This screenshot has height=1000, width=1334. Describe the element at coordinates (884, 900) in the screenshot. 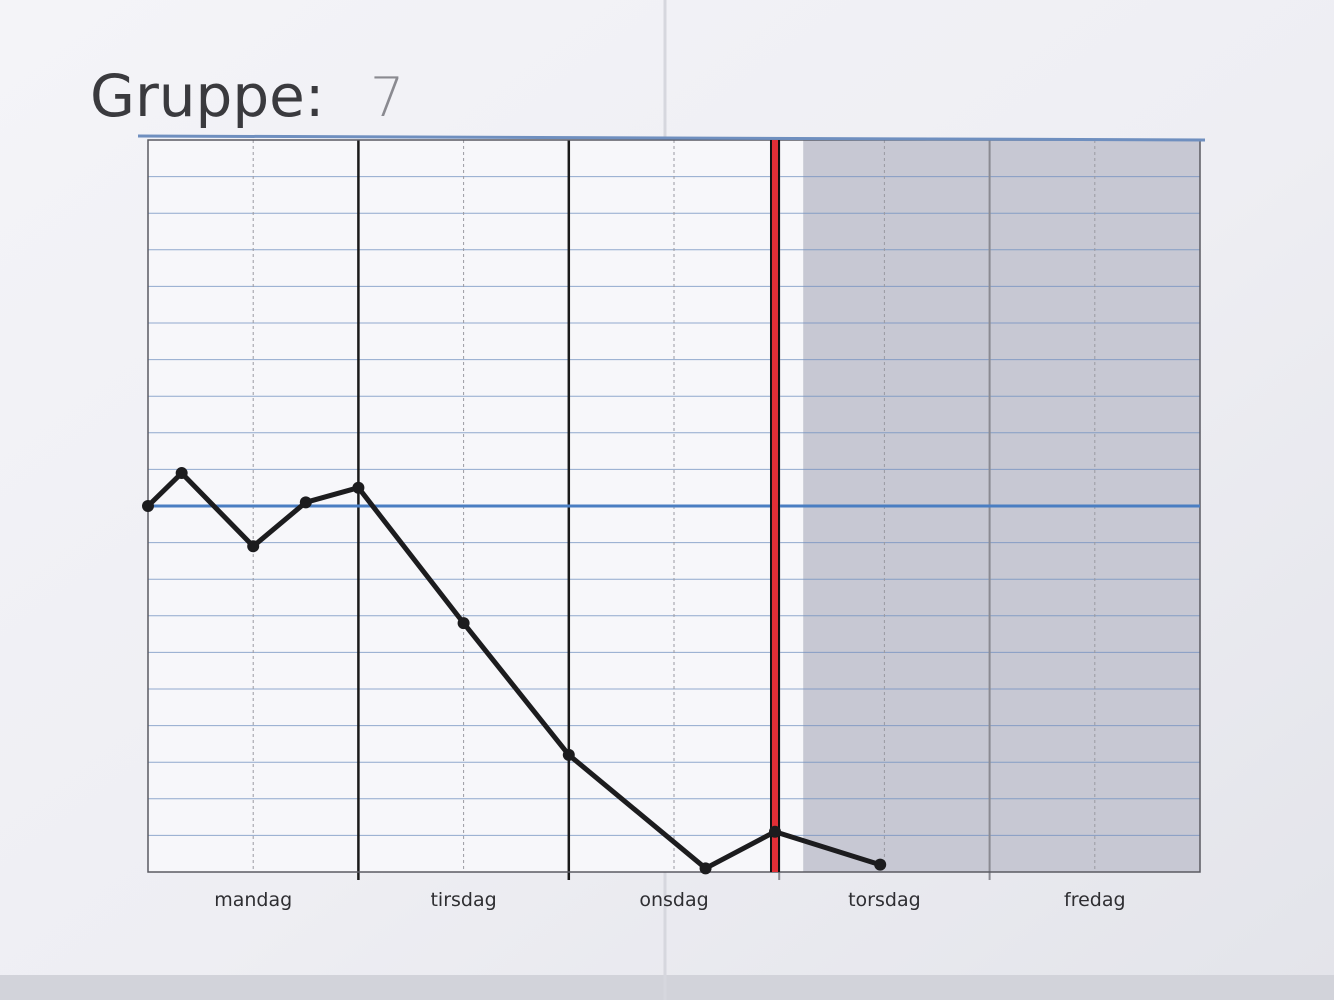

I see `day-label: torsdag` at that location.